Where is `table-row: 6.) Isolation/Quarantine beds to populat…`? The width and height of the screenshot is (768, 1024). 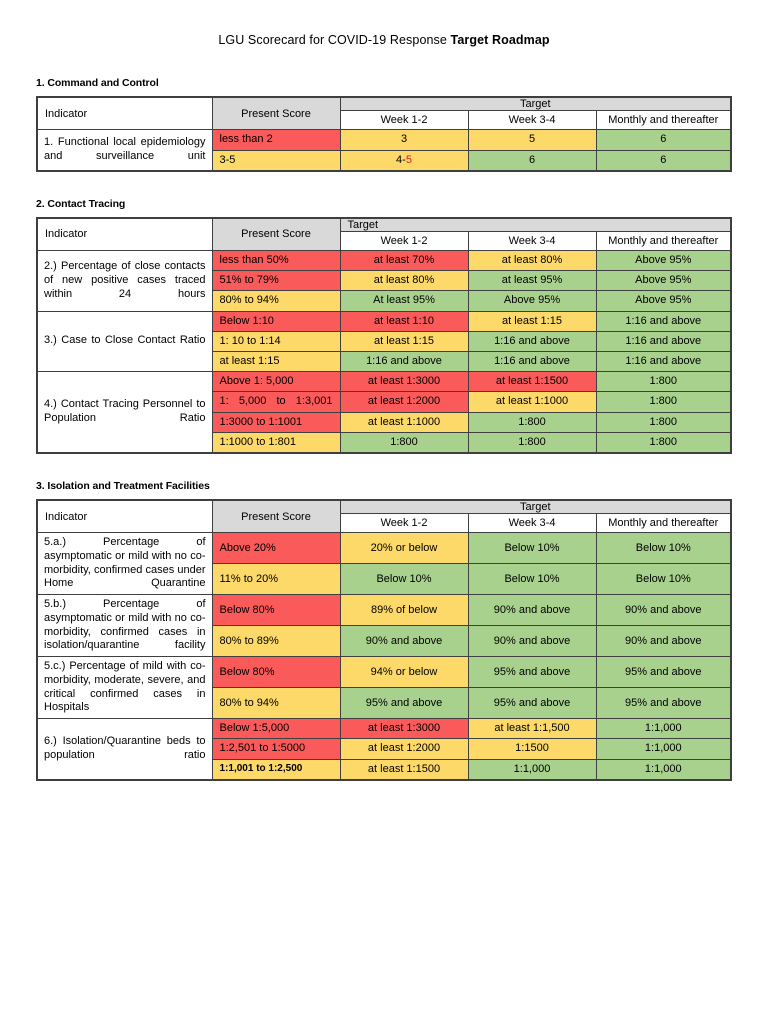
table-row: 6.) Isolation/Quarantine beds to populat… is located at coordinates (384, 749).